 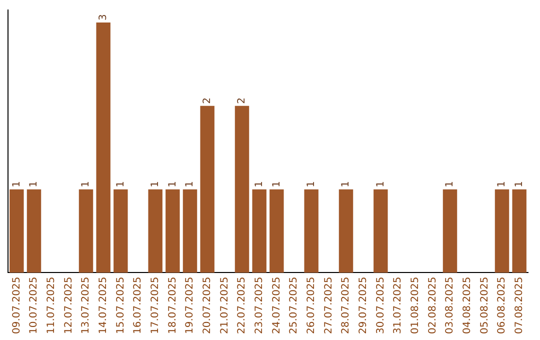 I want to click on x-tick-label: 19.07.2025, so click(x=190, y=305).